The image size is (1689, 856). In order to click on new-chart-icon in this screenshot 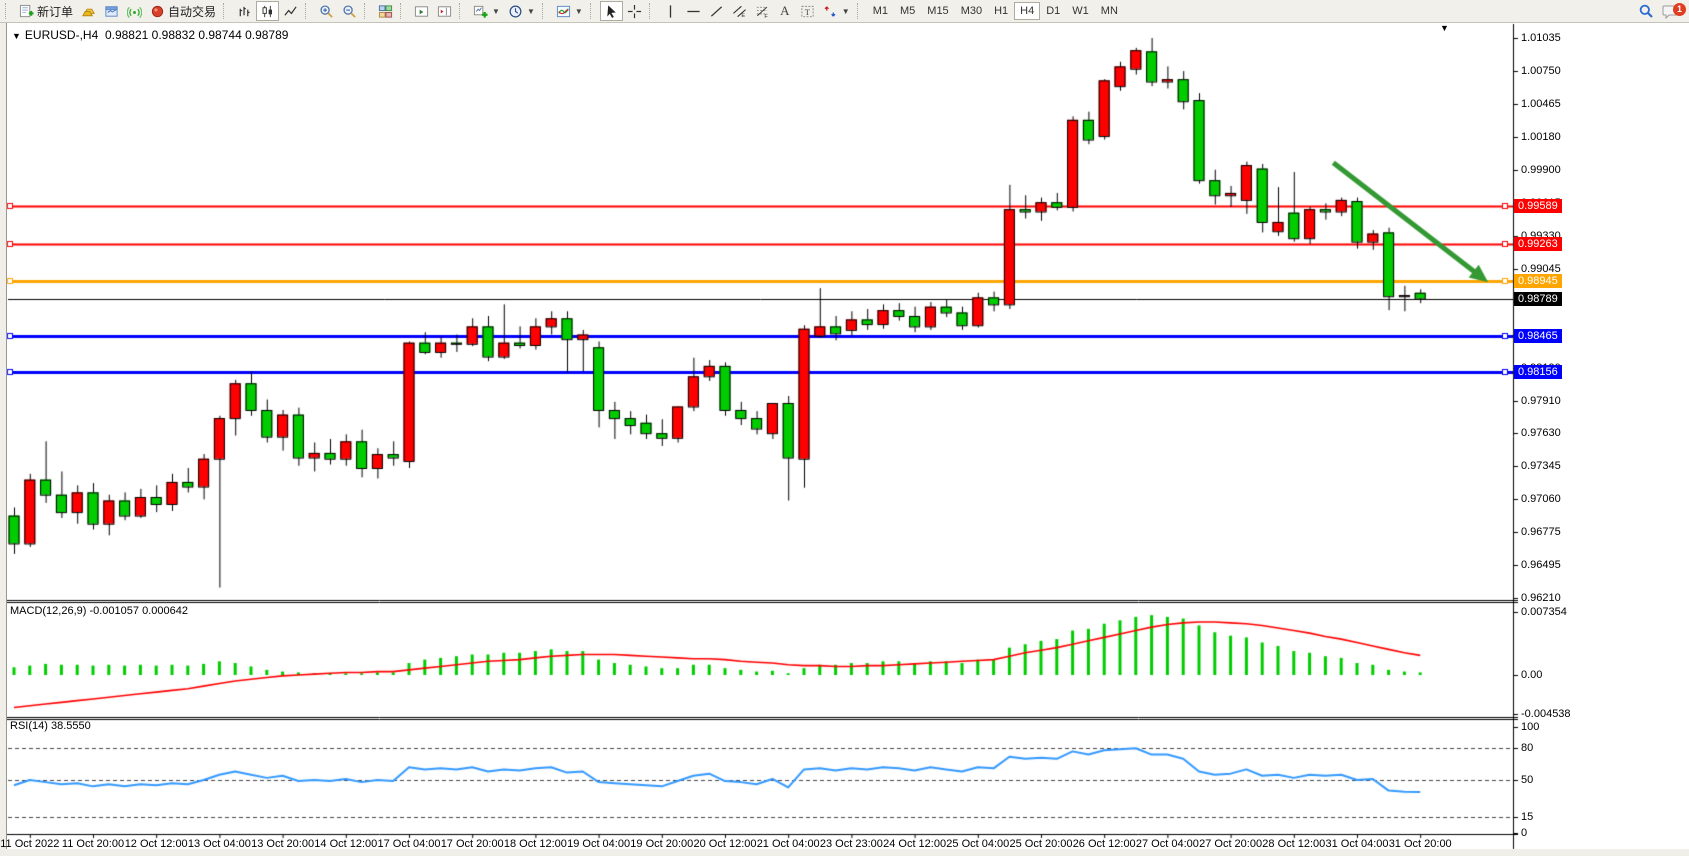, I will do `click(480, 11)`.